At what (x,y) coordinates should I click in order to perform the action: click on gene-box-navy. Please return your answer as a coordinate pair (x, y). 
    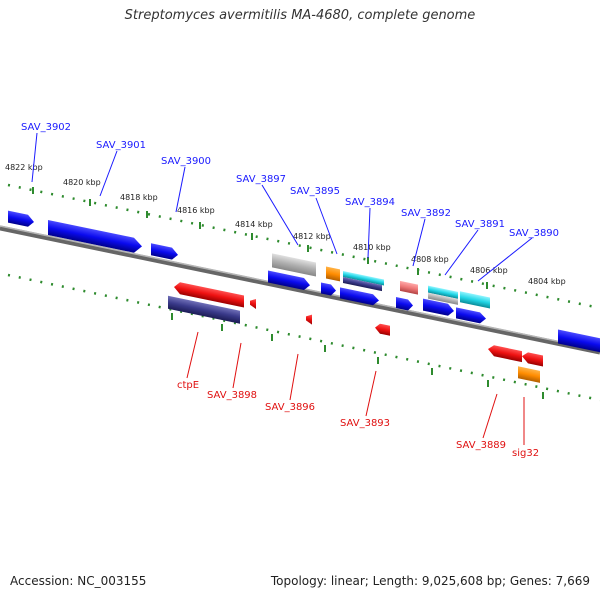
    Looking at the image, I should click on (204, 309).